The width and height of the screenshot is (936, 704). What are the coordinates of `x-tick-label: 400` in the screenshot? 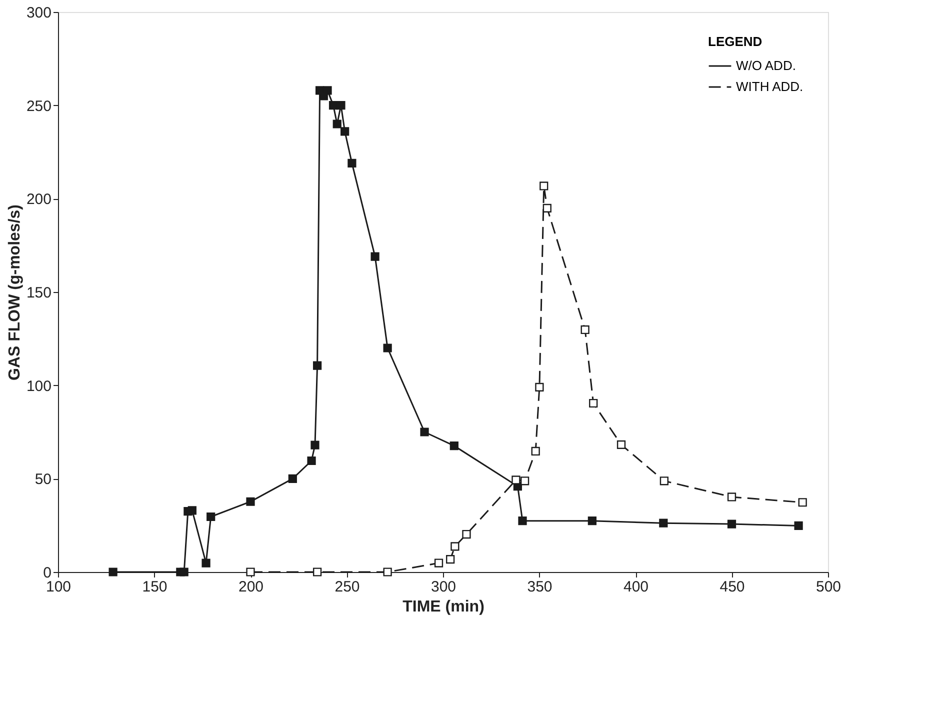 It's located at (636, 587).